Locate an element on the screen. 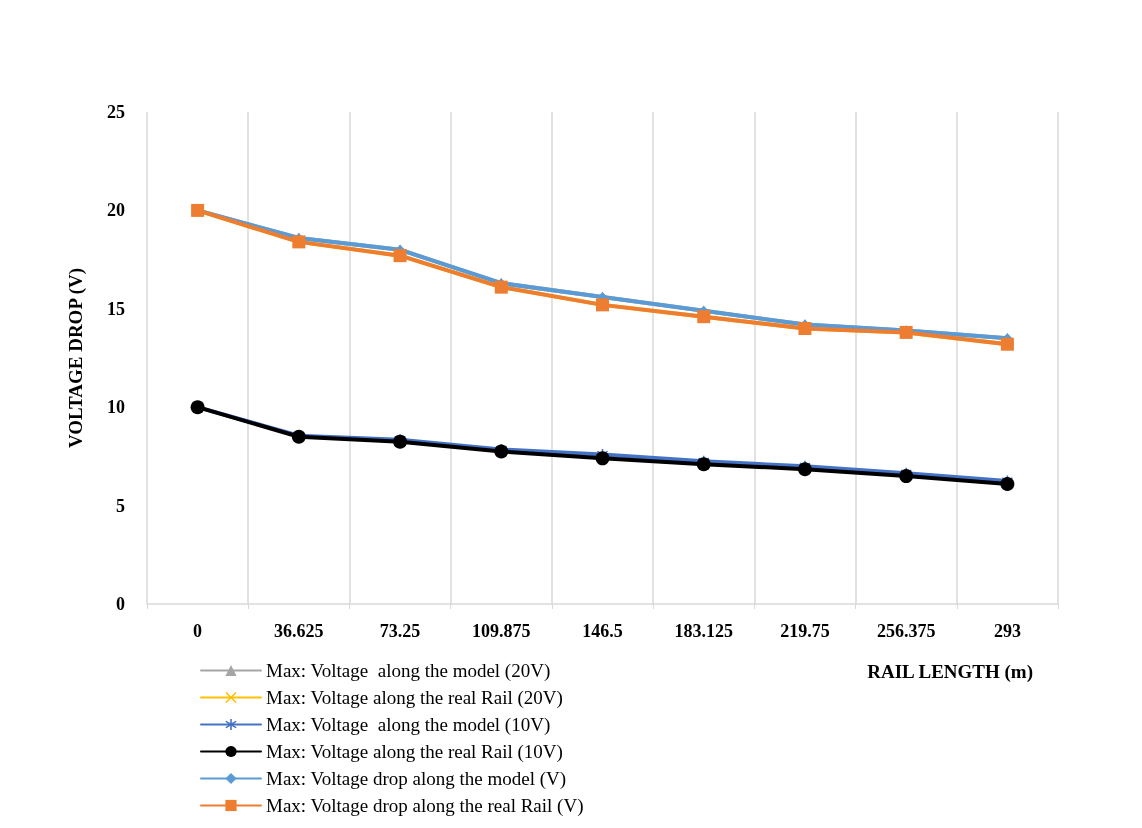 This screenshot has width=1142, height=828. y-tick-label: 10 is located at coordinates (116, 407).